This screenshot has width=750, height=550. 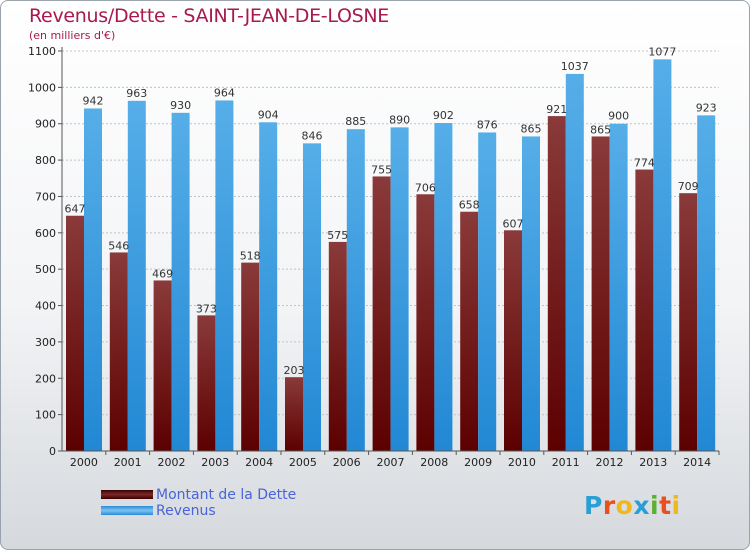 What do you see at coordinates (575, 66) in the screenshot?
I see `data-label-revenue: 1037` at bounding box center [575, 66].